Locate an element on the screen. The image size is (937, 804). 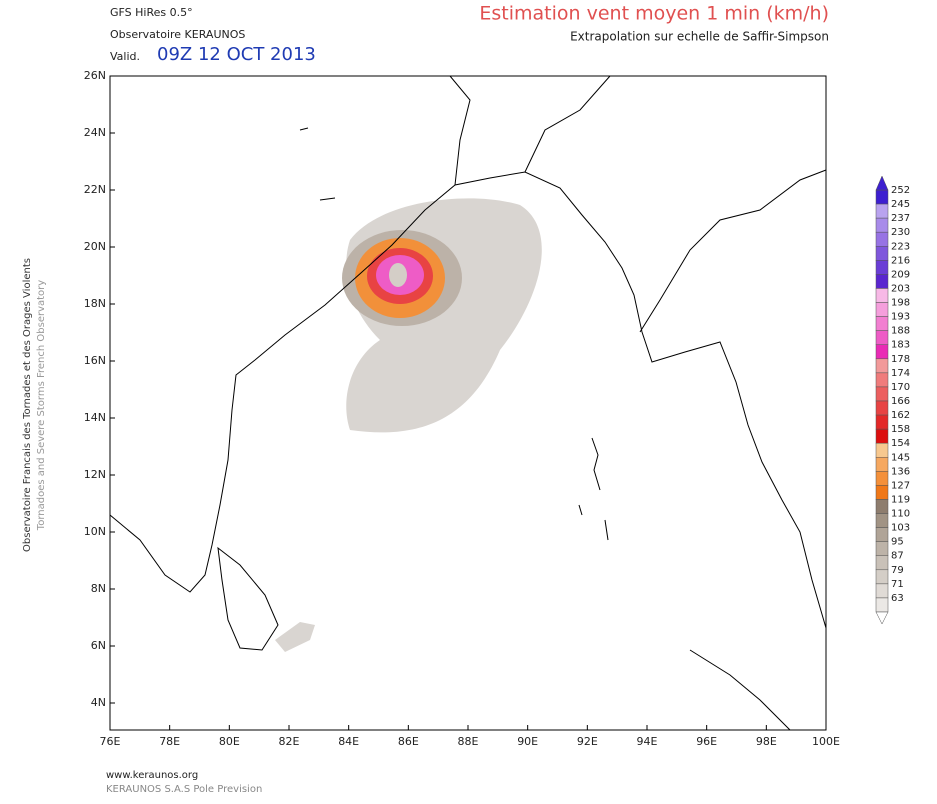
lon-label: 86E is located at coordinates (408, 741).